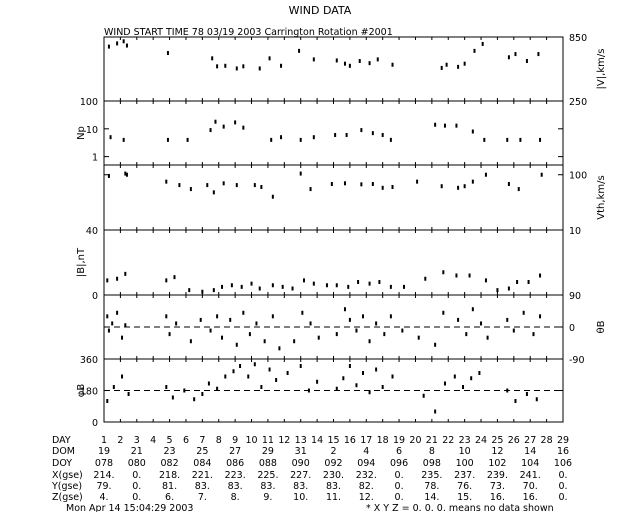 This screenshot has width=640, height=512. I want to click on y-tick-label: 10, so click(575, 231).